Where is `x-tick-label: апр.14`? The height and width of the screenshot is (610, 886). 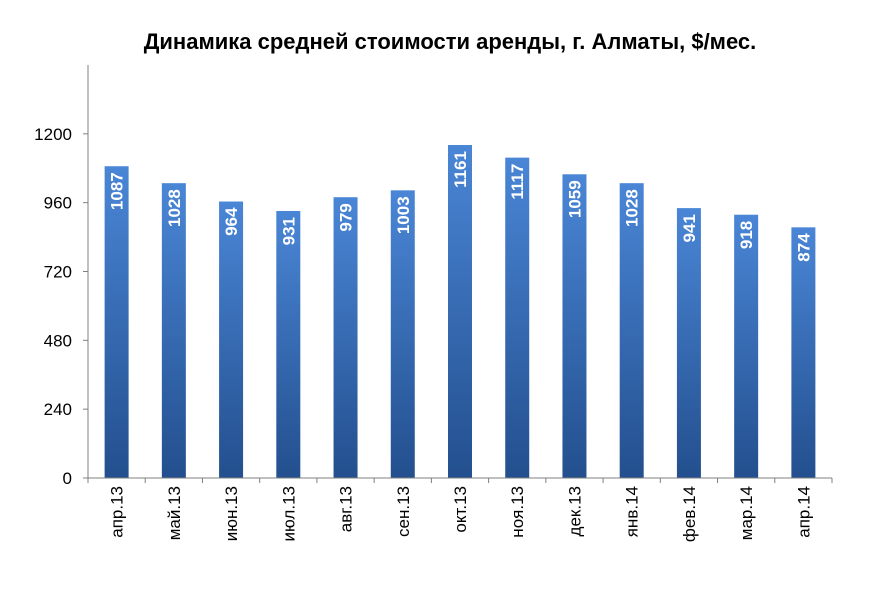 x-tick-label: апр.14 is located at coordinates (803, 512).